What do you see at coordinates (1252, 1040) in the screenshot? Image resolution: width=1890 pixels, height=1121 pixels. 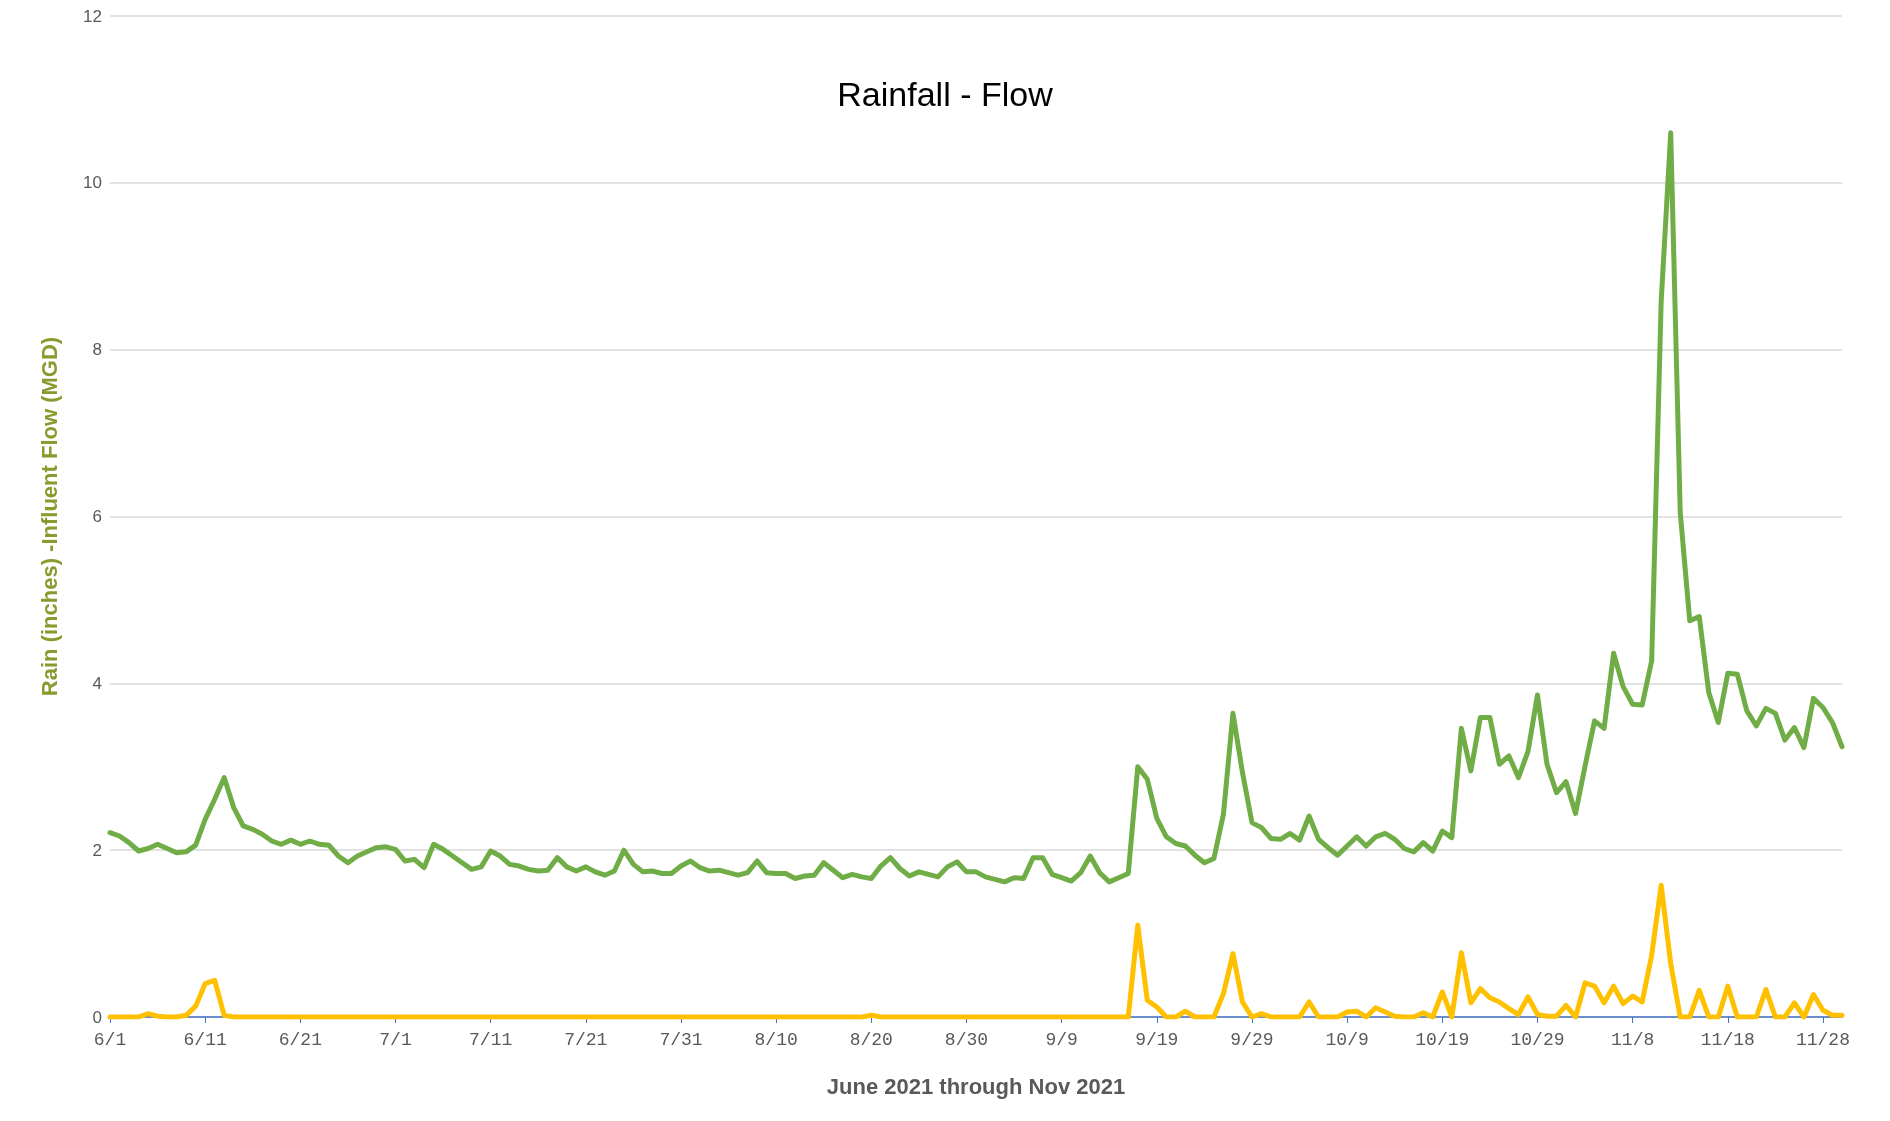 I see `x-tick-label: 9/29` at bounding box center [1252, 1040].